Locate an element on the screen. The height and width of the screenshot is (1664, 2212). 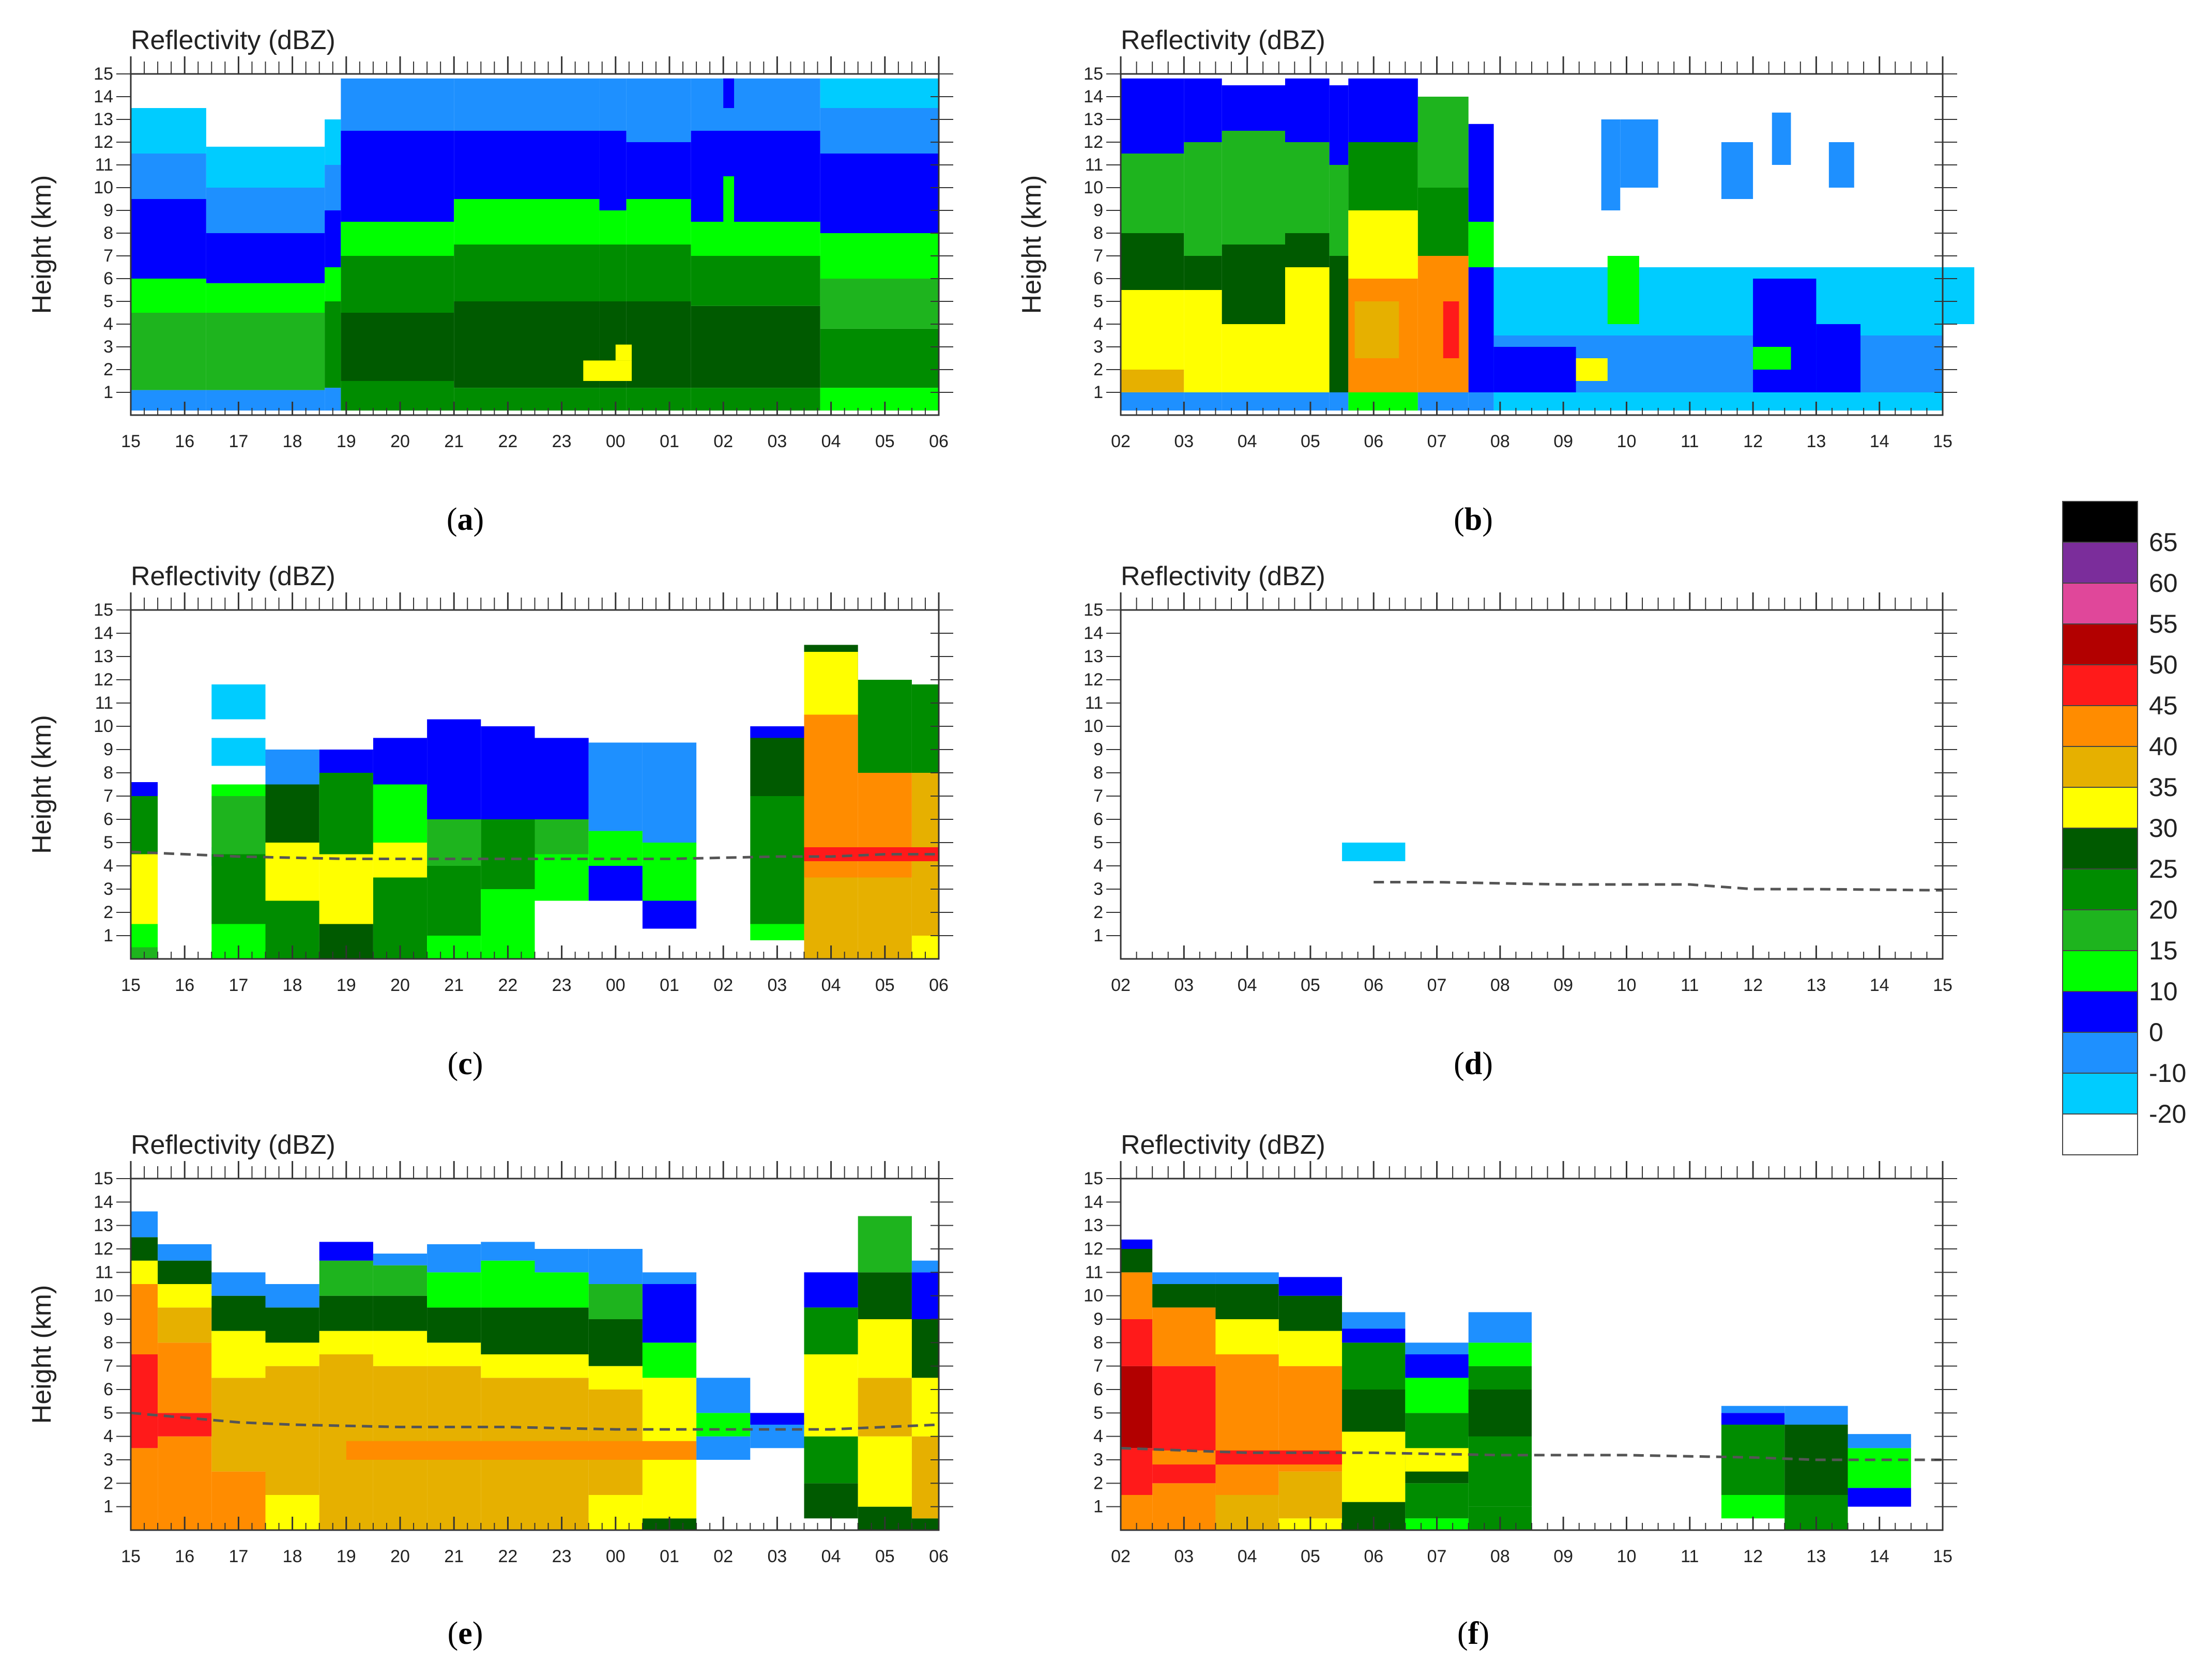
y-tick-label: 13 is located at coordinates (103, 1225).